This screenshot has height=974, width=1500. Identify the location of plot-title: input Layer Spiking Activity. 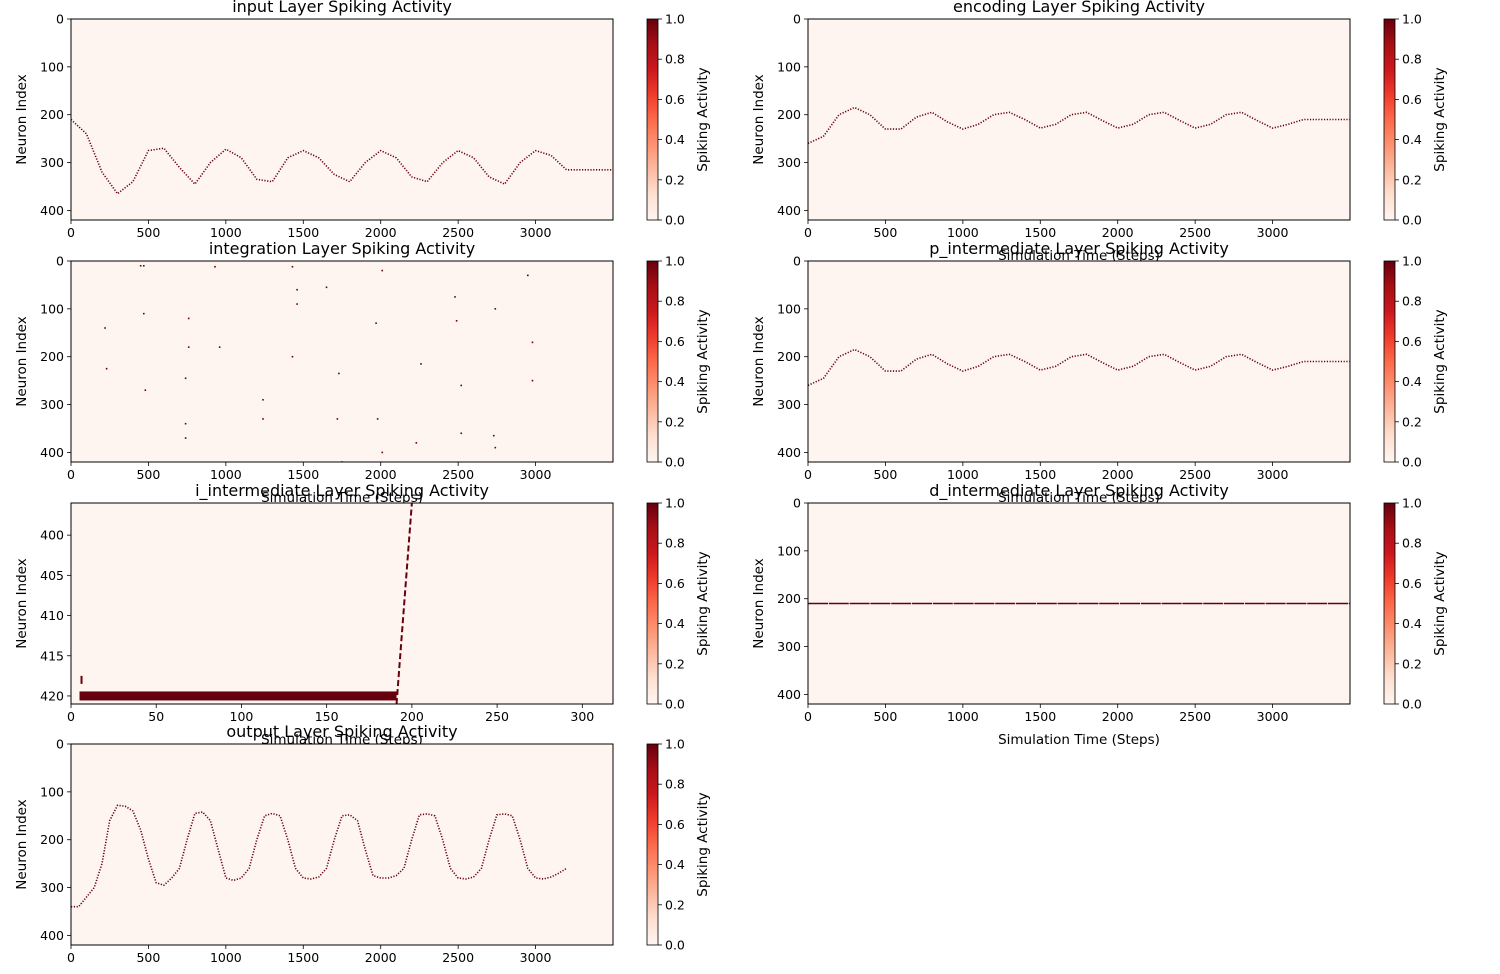
(342, 8).